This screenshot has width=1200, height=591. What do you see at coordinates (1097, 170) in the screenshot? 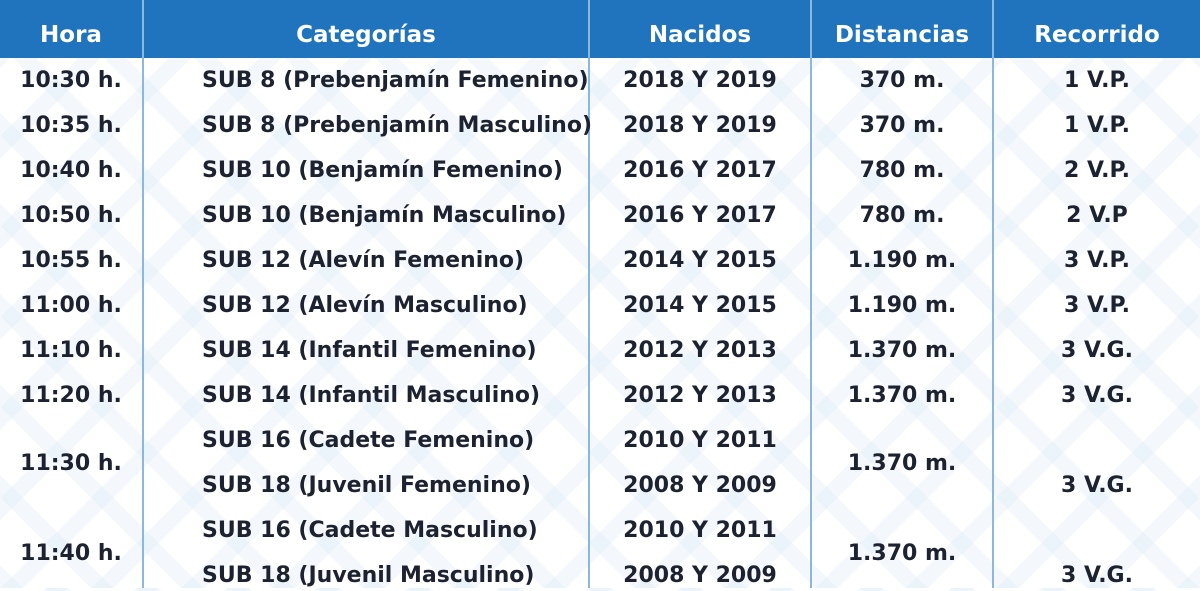
I see `recorrido-cell: 2 V.P.` at bounding box center [1097, 170].